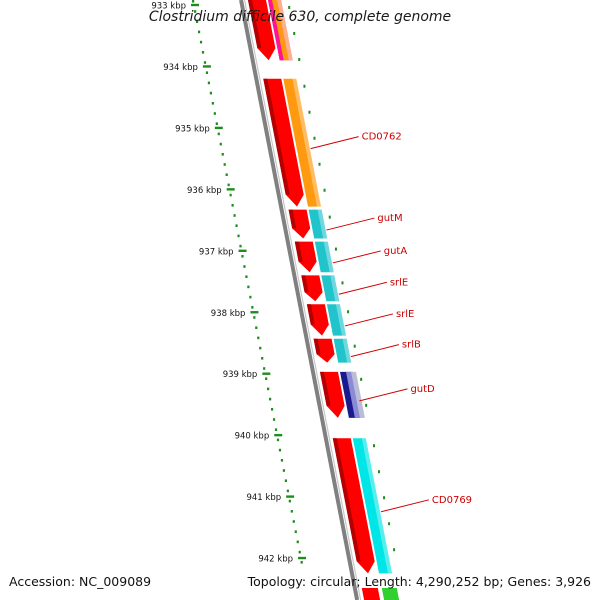 This screenshot has height=600, width=600. I want to click on accession-label: Accession: NC_009089, so click(80, 581).